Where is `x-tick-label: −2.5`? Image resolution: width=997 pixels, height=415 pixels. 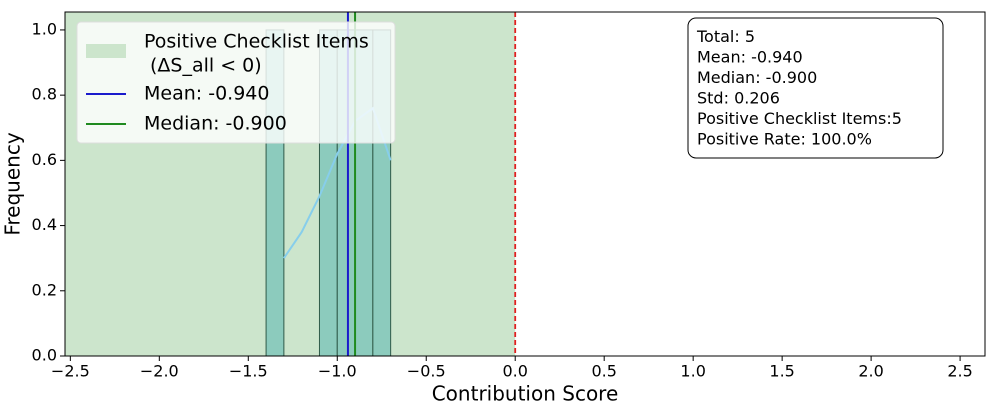
x-tick-label: −2.5 is located at coordinates (70, 371).